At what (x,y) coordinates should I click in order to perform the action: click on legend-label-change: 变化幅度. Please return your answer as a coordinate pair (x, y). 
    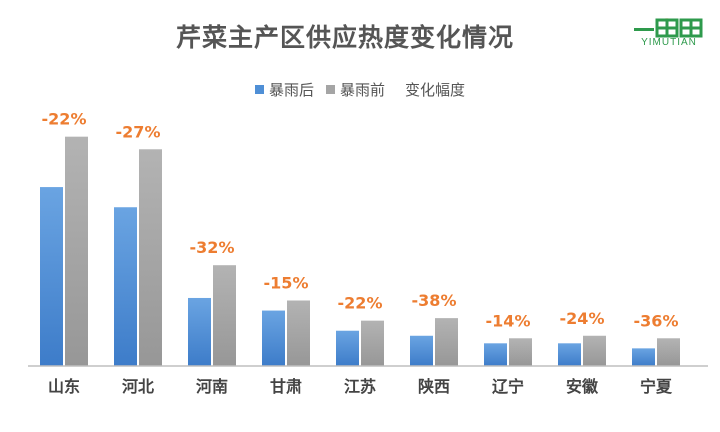
    Looking at the image, I should click on (435, 90).